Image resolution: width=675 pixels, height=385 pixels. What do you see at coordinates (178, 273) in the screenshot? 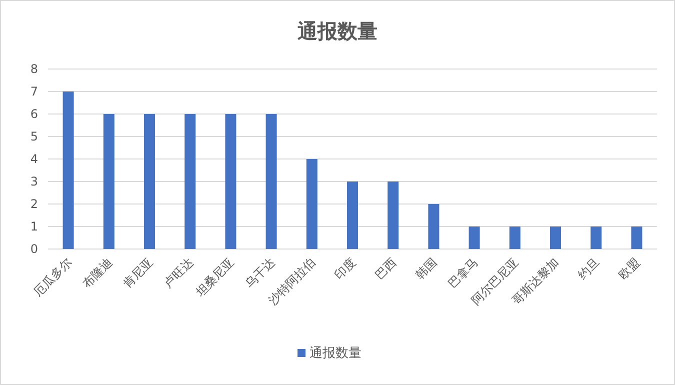
I see `x-tick-label: 卢旺达` at bounding box center [178, 273].